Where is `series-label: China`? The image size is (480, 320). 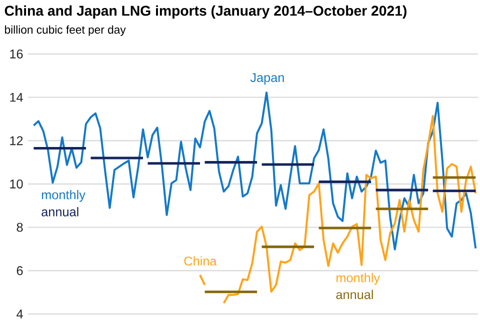
series-label: China is located at coordinates (200, 261).